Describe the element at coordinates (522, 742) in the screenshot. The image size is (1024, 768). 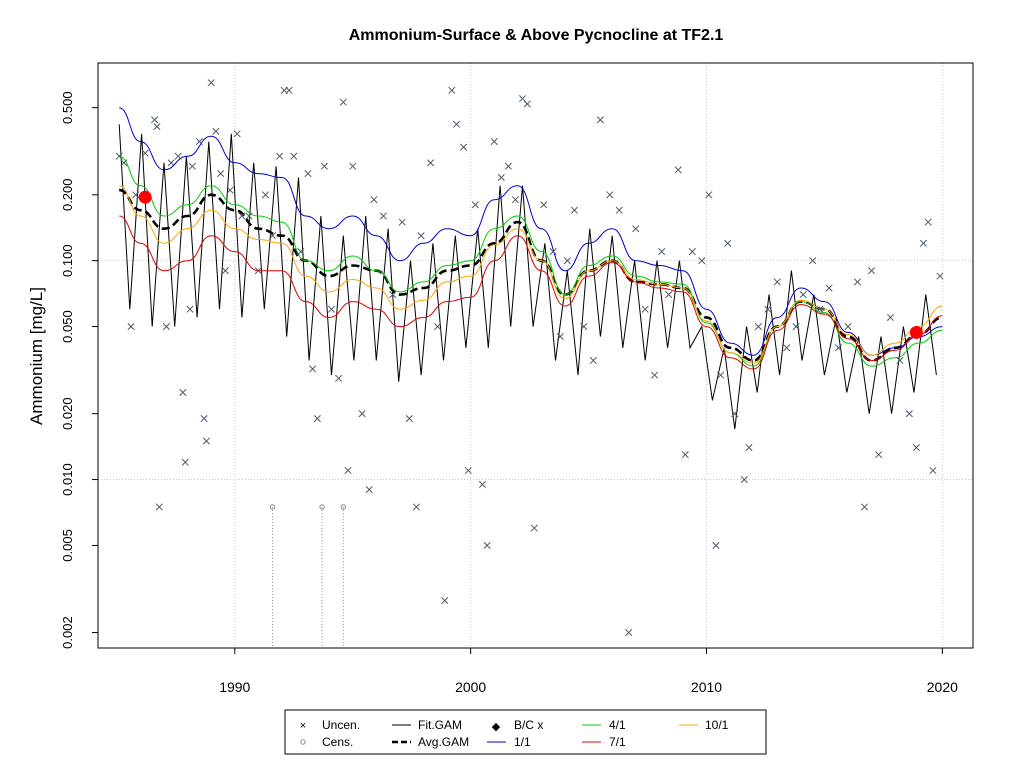
I see `legend-label-1-1: 1/1` at that location.